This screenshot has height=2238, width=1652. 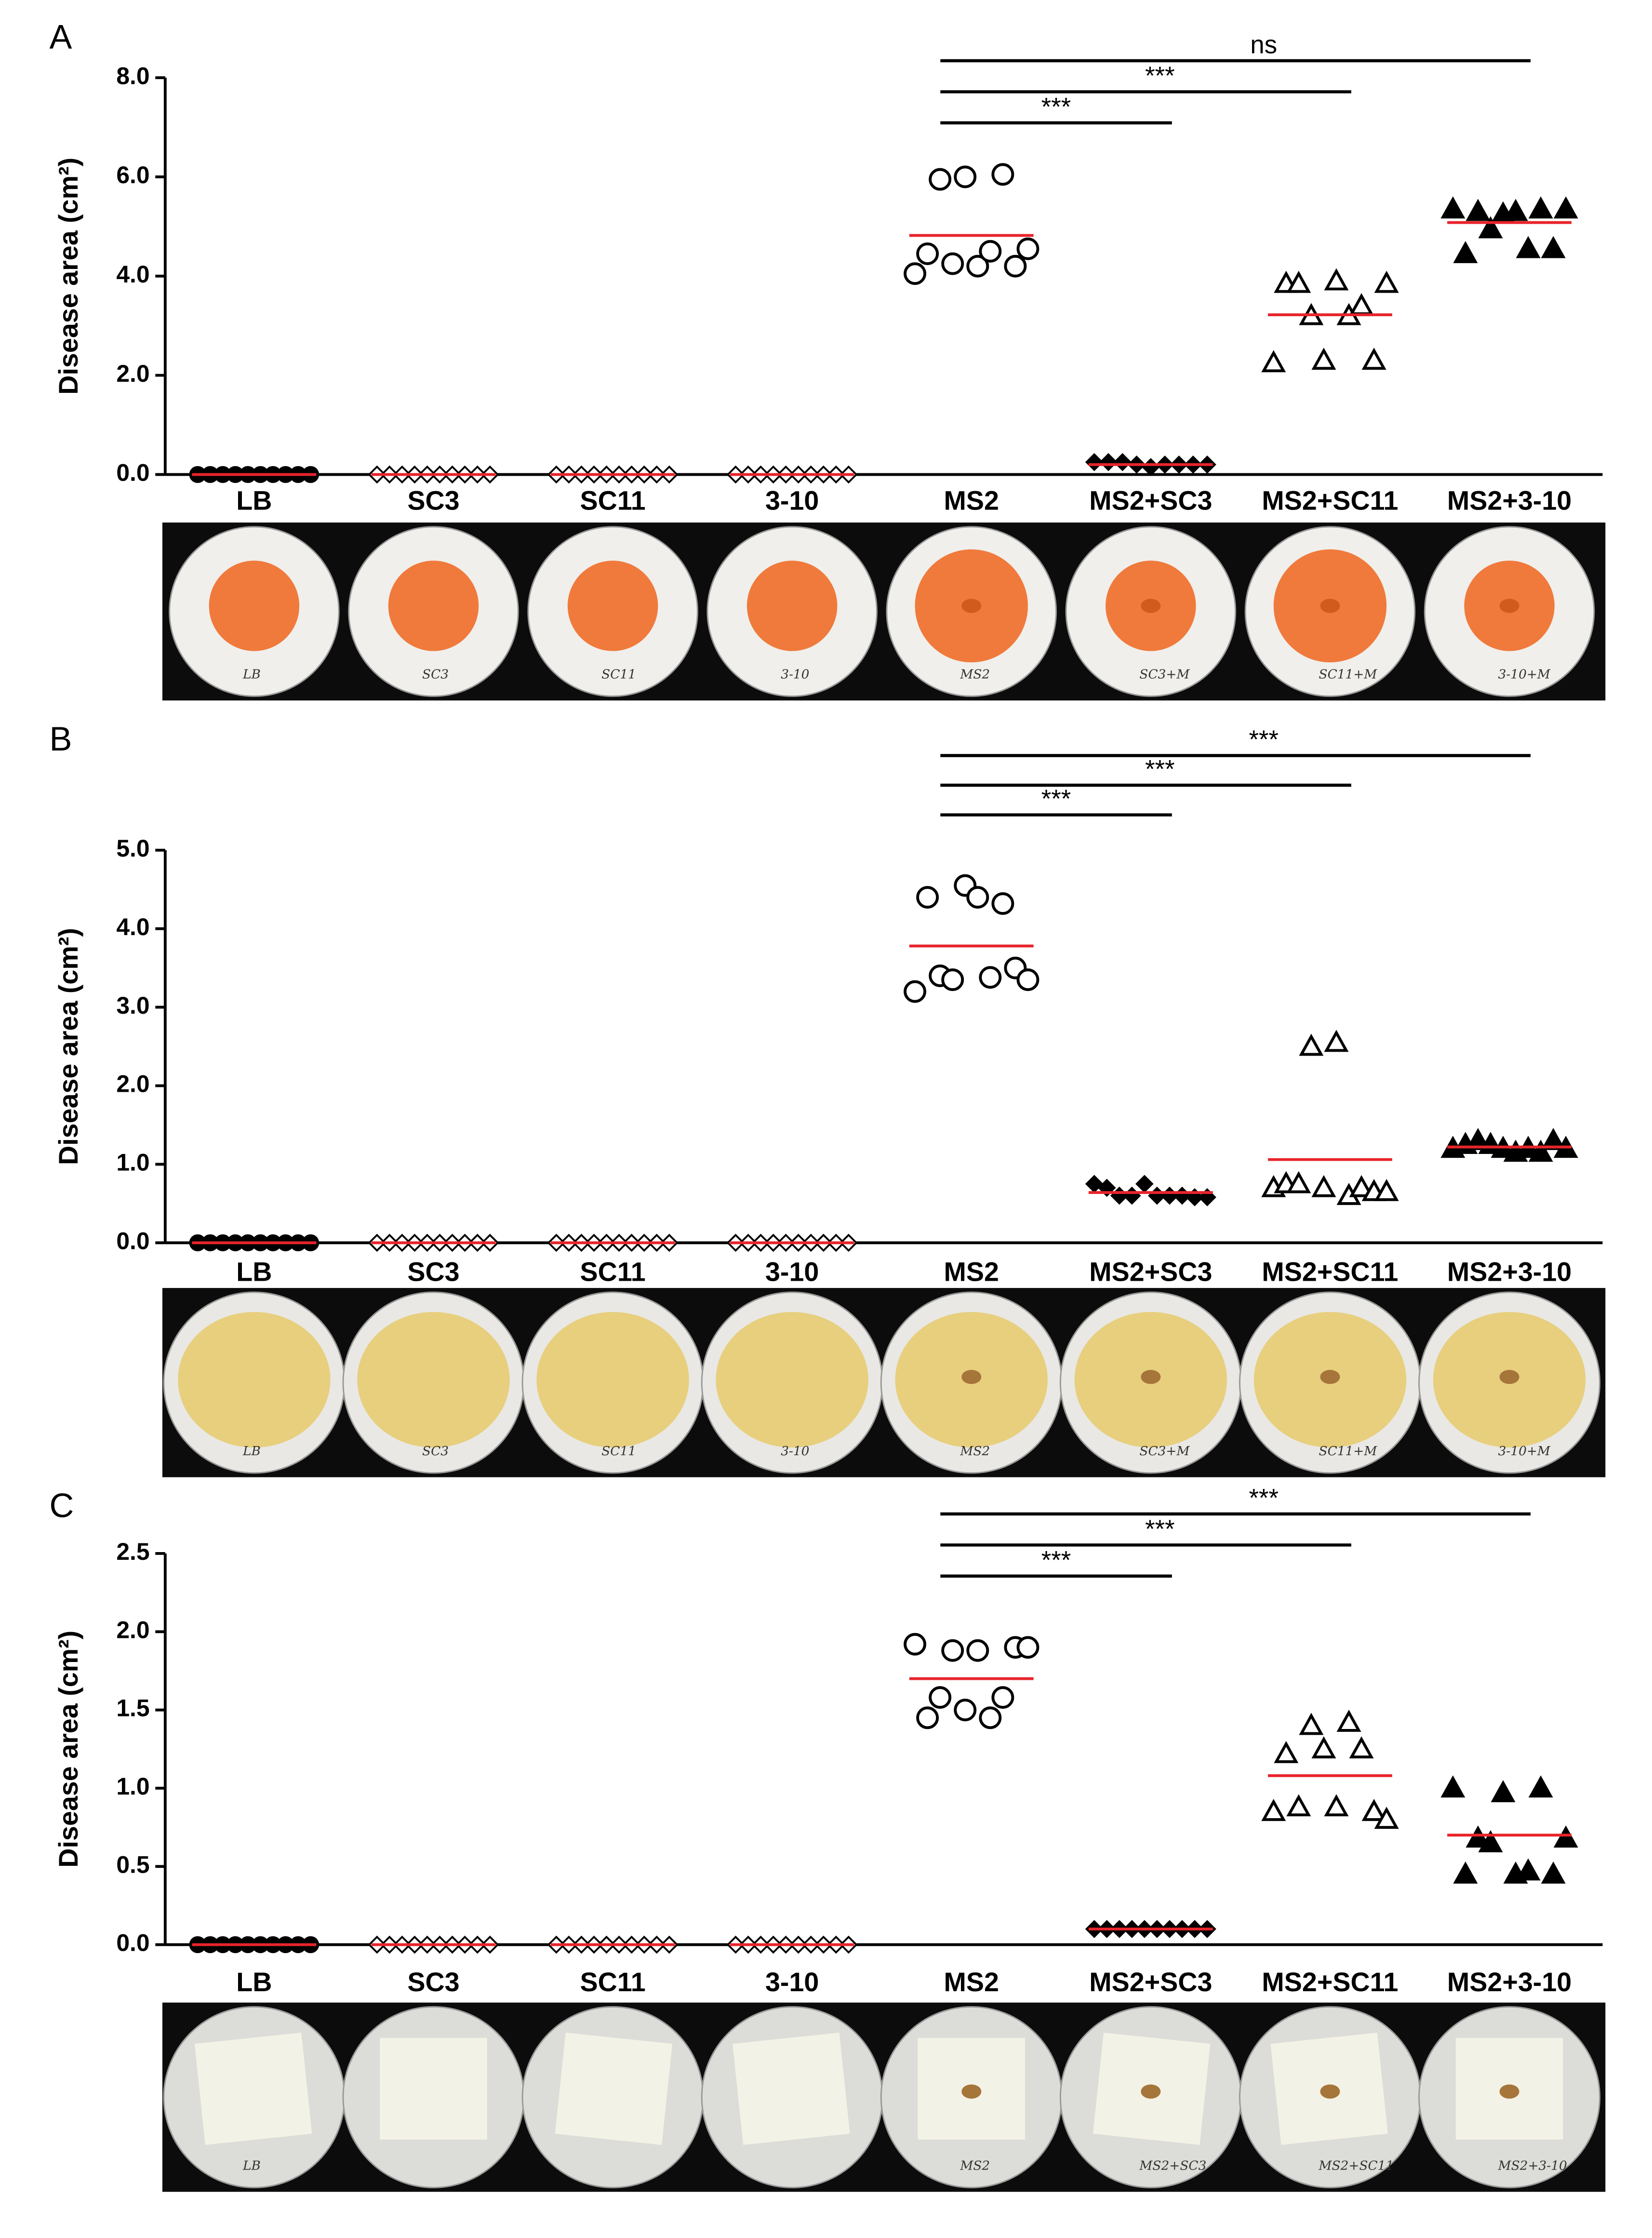 I want to click on y-tick-label: 2.0, so click(x=133, y=373).